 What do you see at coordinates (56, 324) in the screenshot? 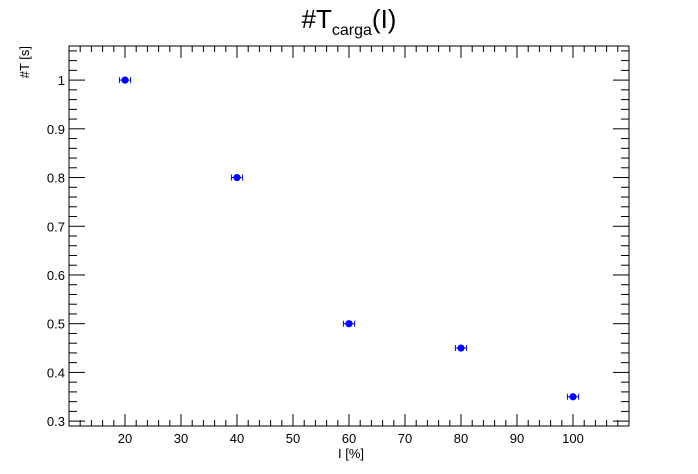
I see `y-tick-label: 0.5` at bounding box center [56, 324].